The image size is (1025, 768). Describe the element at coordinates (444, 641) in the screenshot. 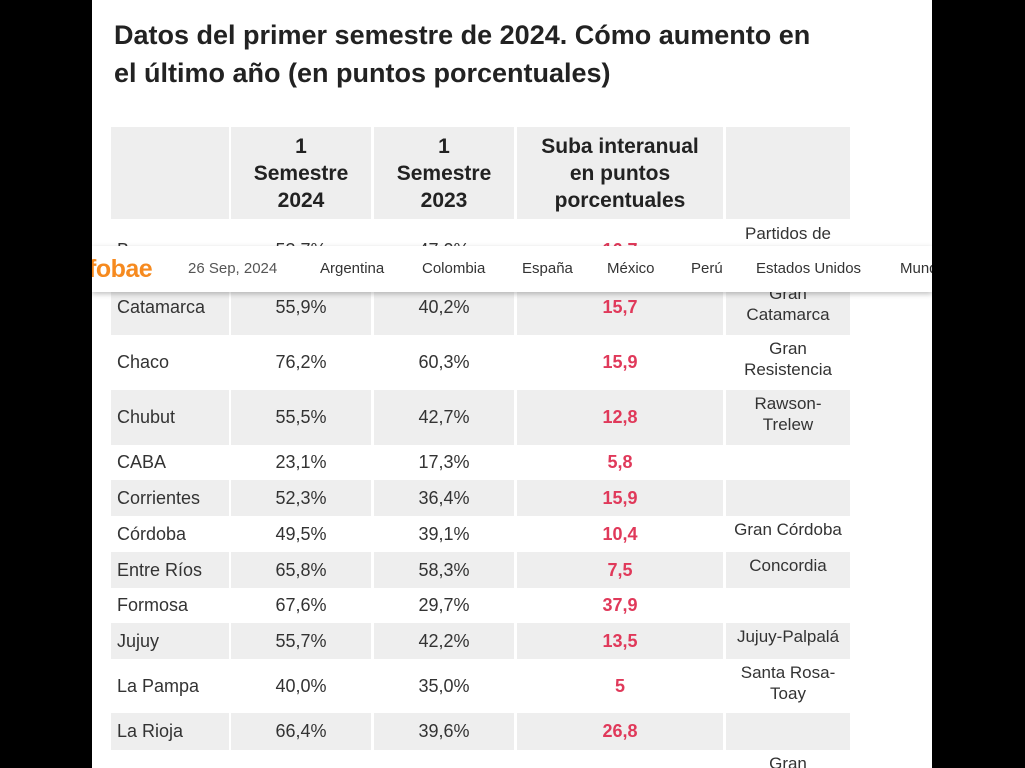

I see `table-cell: 42,2%` at that location.